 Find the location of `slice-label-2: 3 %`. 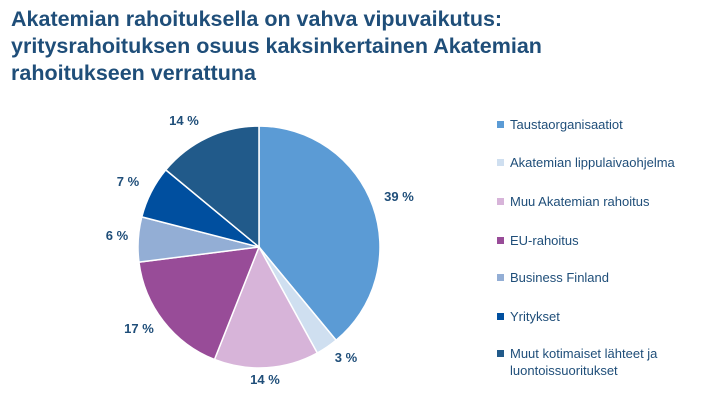

slice-label-2: 3 % is located at coordinates (346, 357).